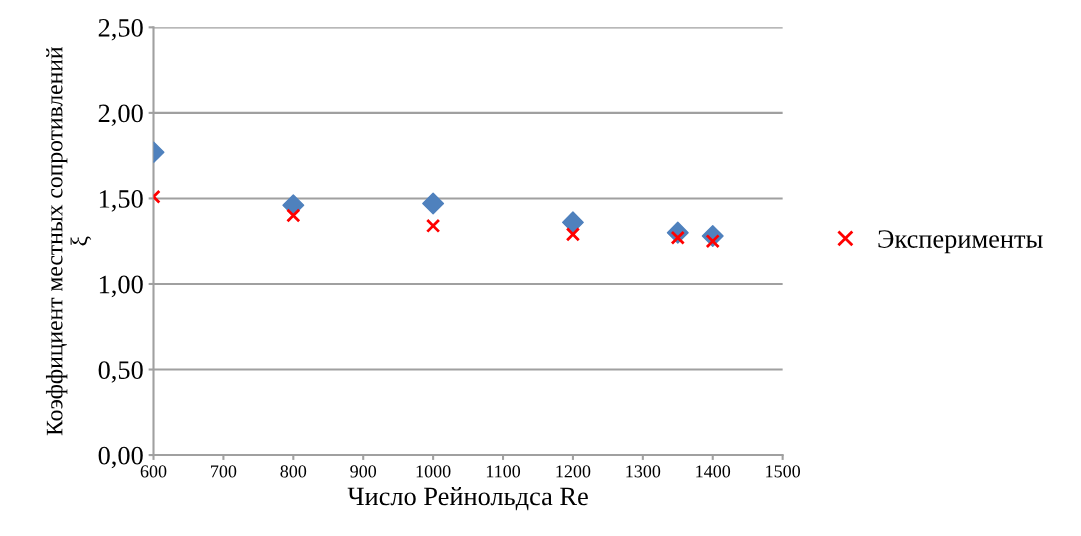 The height and width of the screenshot is (536, 1081). Describe the element at coordinates (121, 201) in the screenshot. I see `y-tick-label: 1,50` at that location.